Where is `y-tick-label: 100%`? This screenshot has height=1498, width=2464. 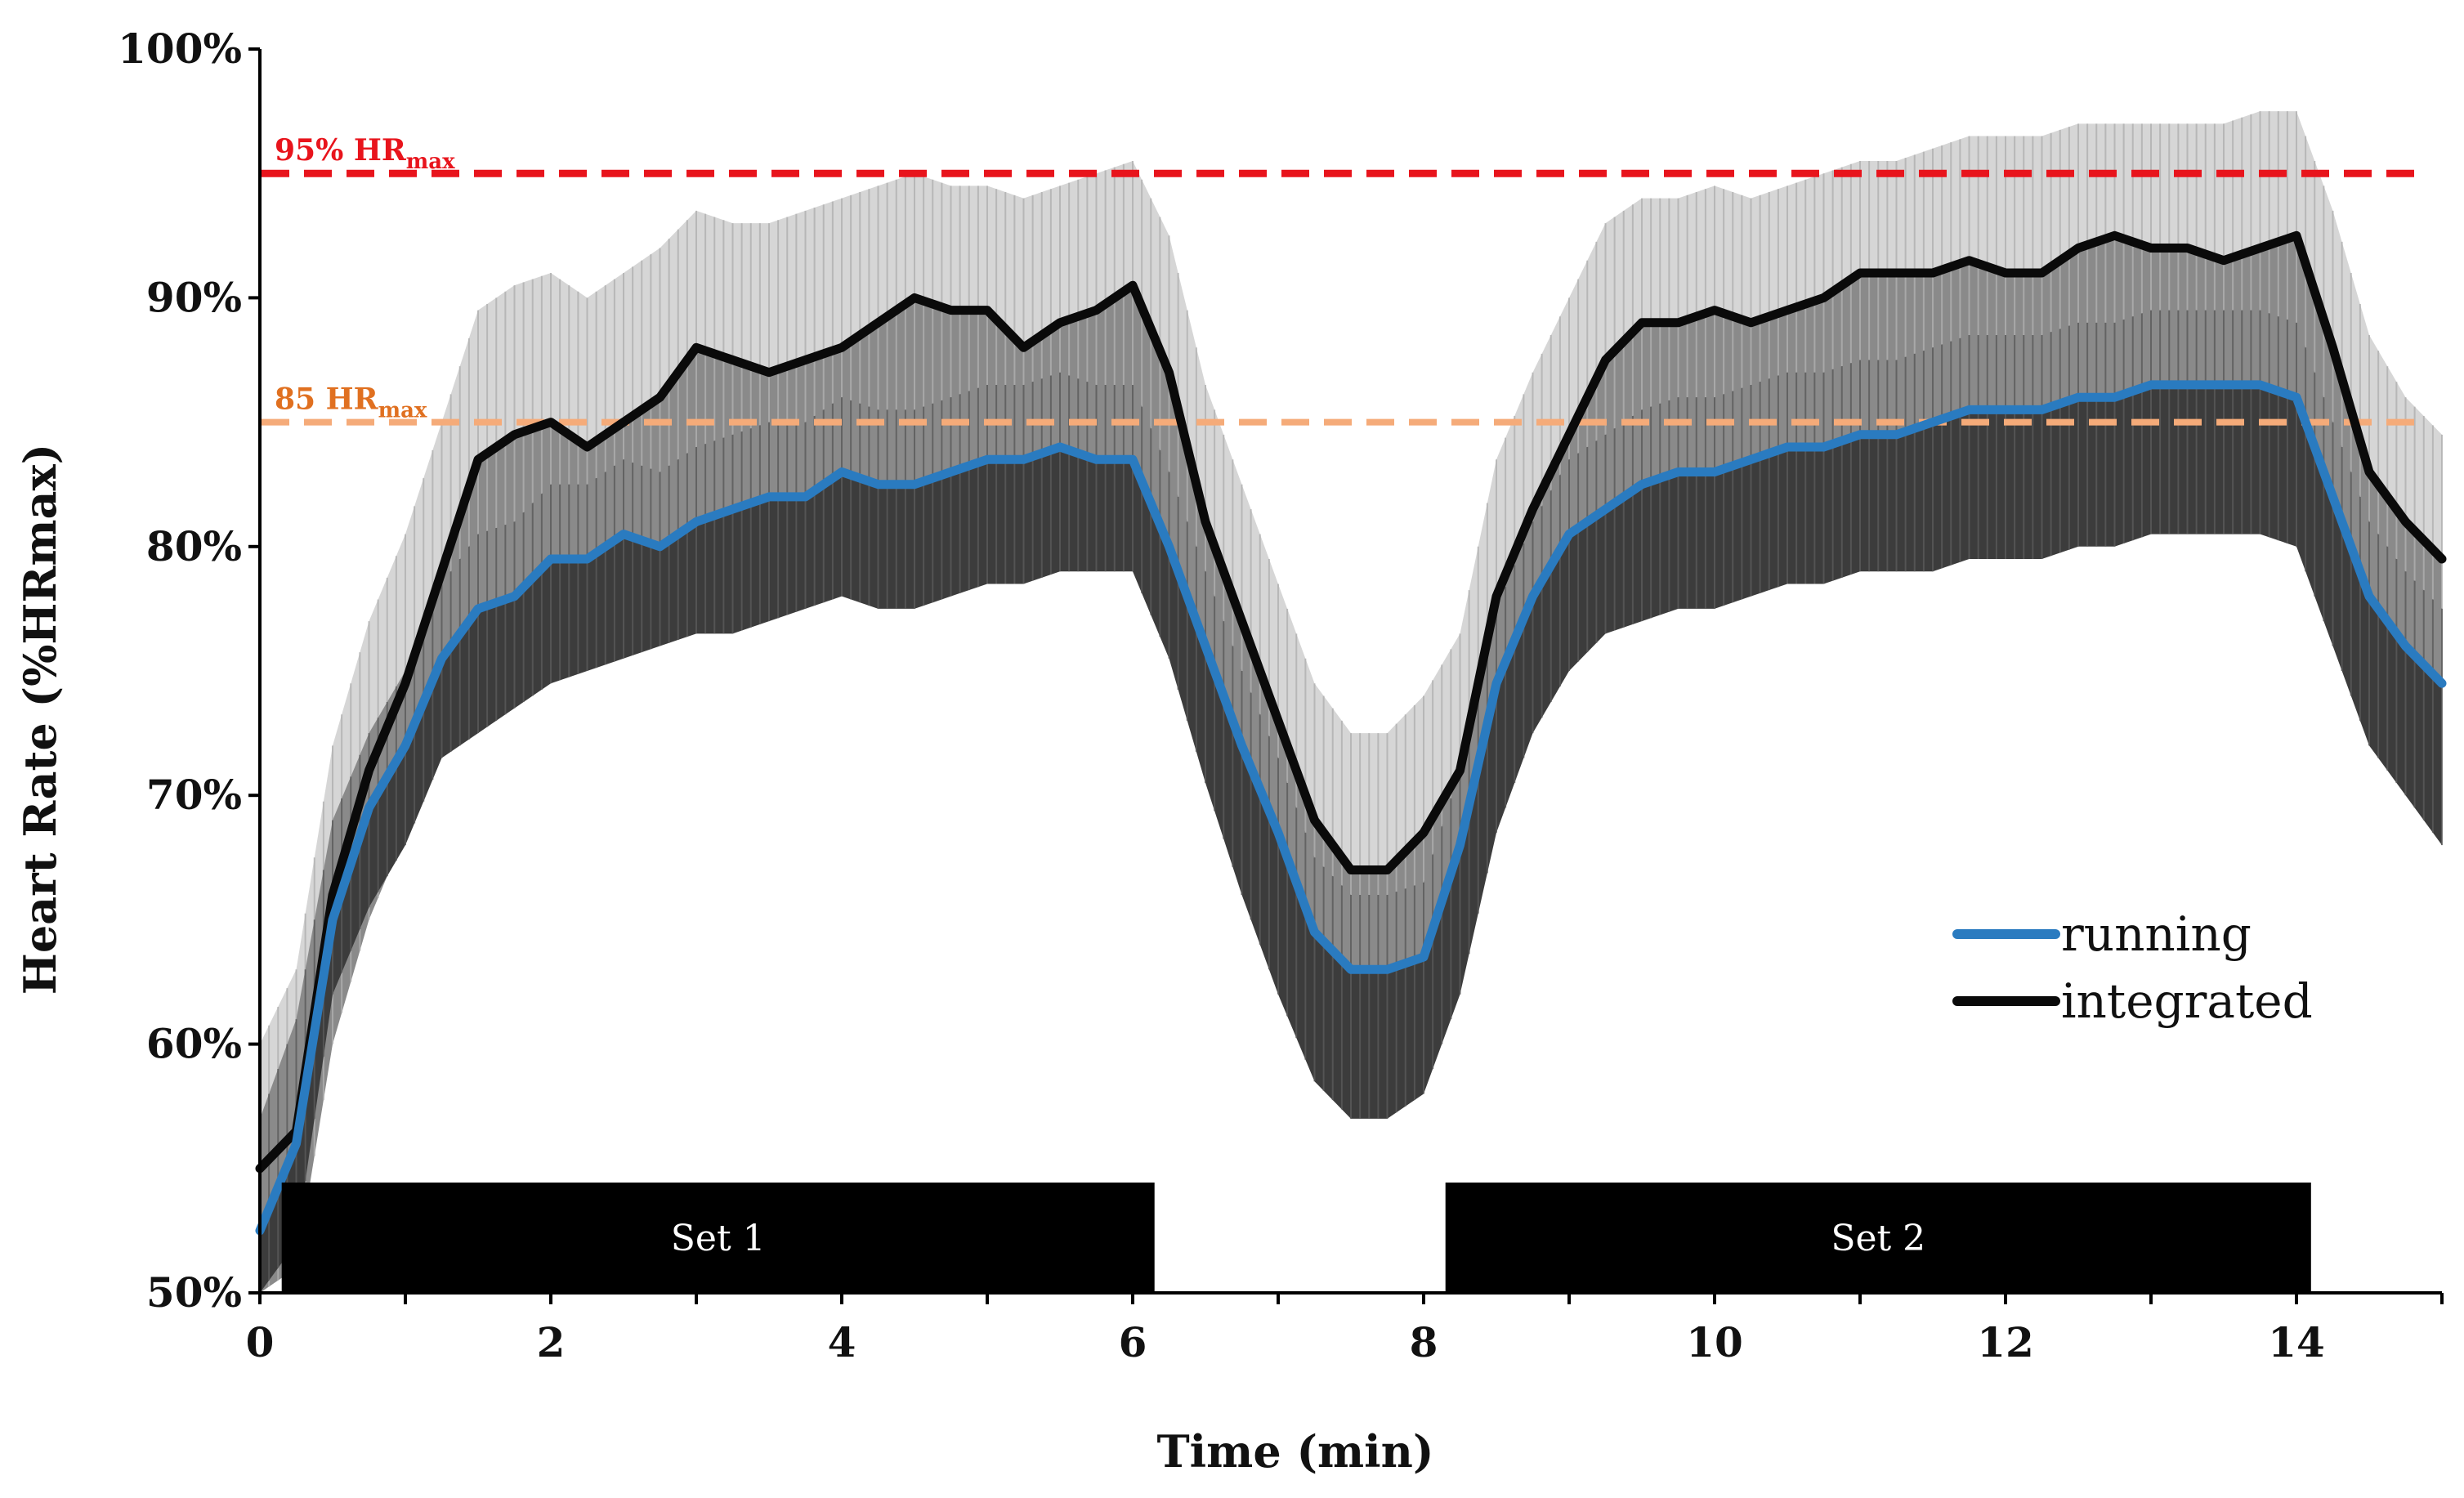
y-tick-label: 100% is located at coordinates (180, 49).